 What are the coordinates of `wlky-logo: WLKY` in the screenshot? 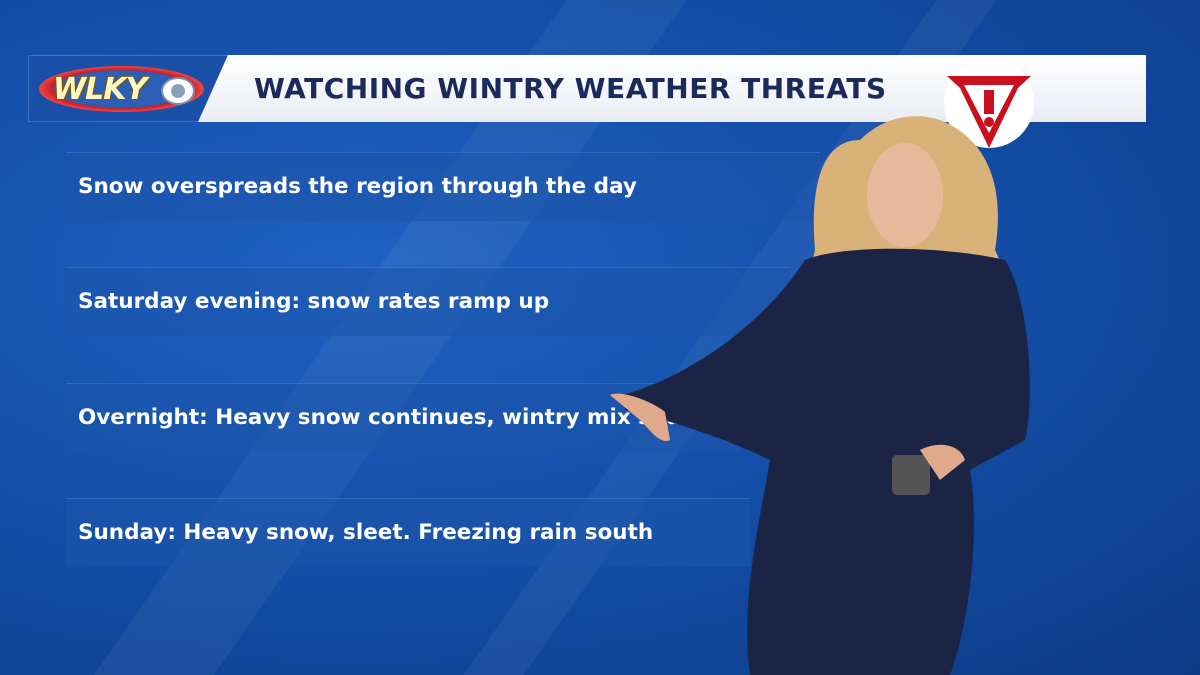 It's located at (121, 89).